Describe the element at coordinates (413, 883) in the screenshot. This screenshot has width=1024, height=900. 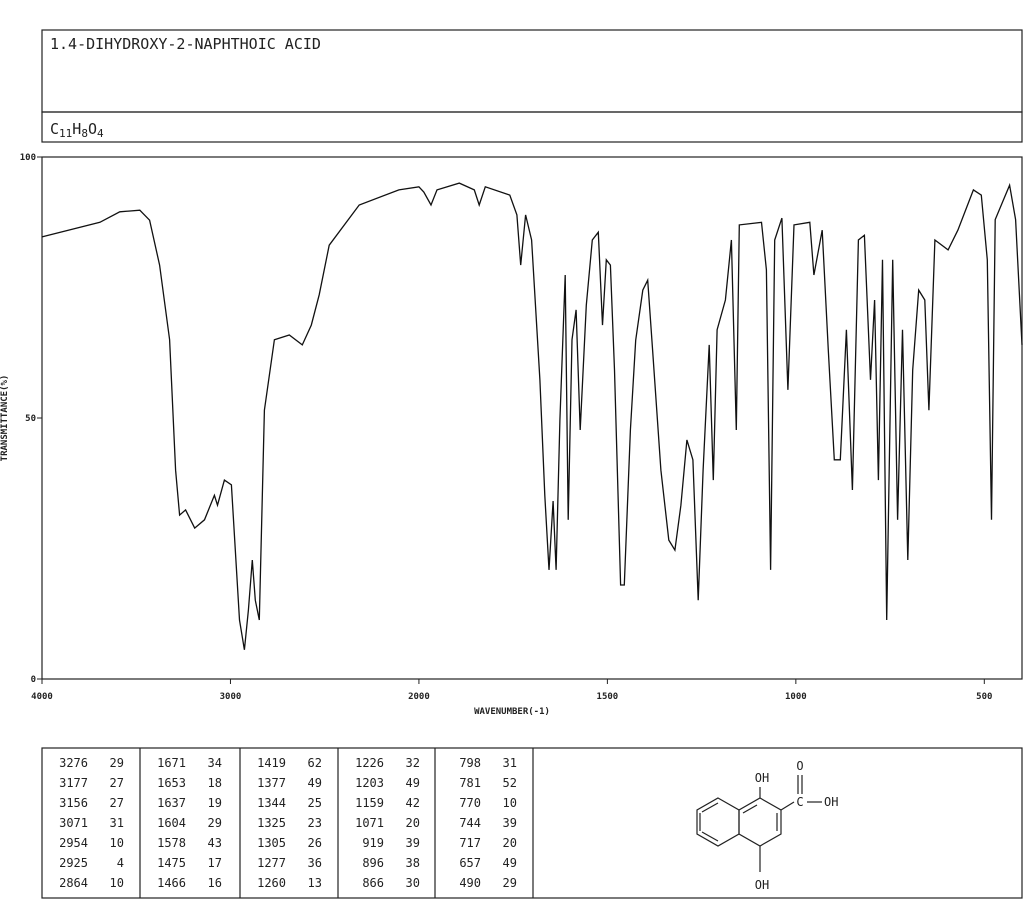
I see `peak-transmittance: 30` at that location.